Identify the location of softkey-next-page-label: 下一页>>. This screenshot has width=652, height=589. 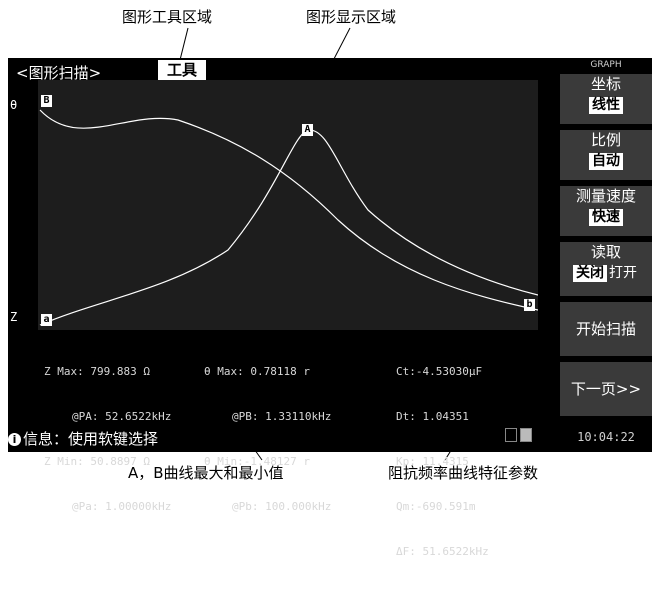
(606, 389).